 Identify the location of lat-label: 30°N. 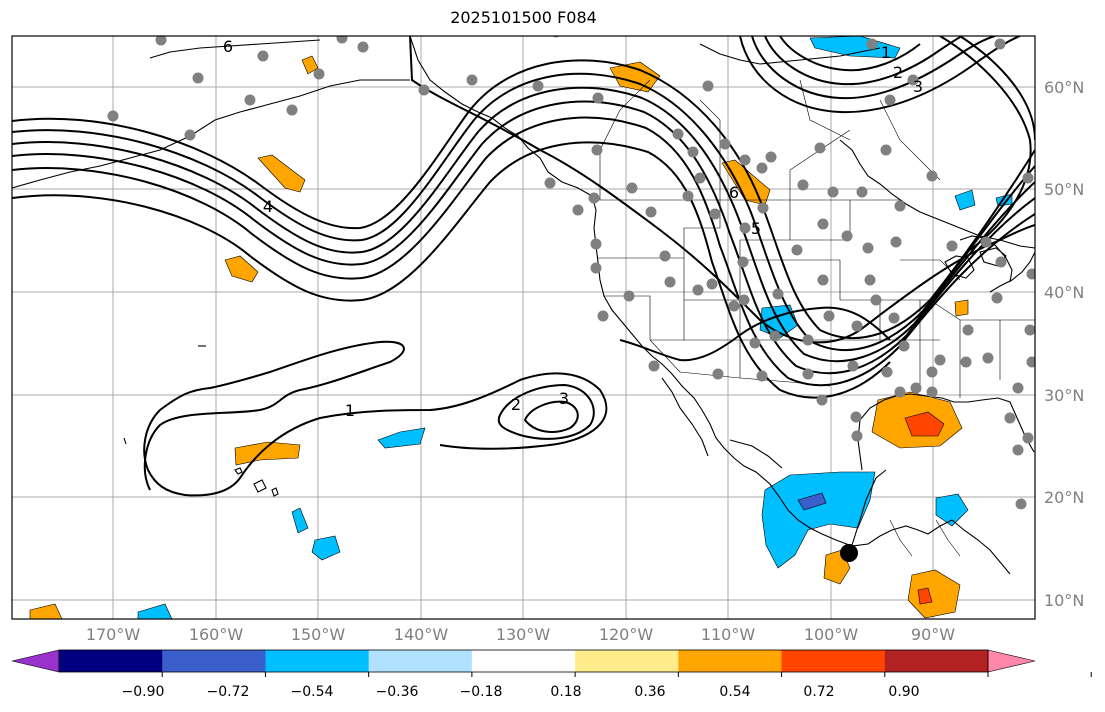
(1064, 395).